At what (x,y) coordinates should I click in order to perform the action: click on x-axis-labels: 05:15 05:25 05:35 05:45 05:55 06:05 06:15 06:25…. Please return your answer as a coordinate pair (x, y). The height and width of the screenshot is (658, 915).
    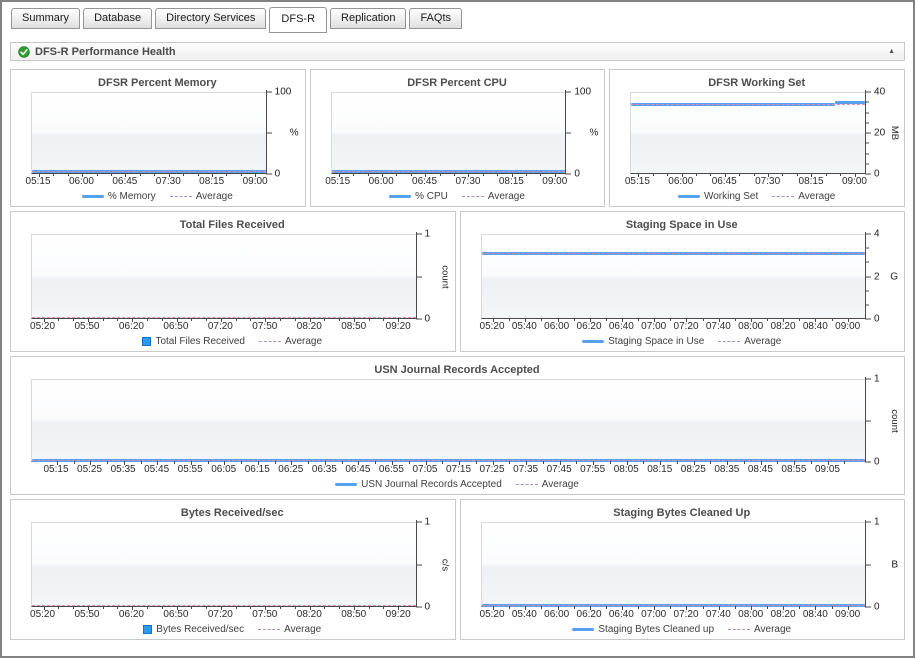
    Looking at the image, I should click on (448, 469).